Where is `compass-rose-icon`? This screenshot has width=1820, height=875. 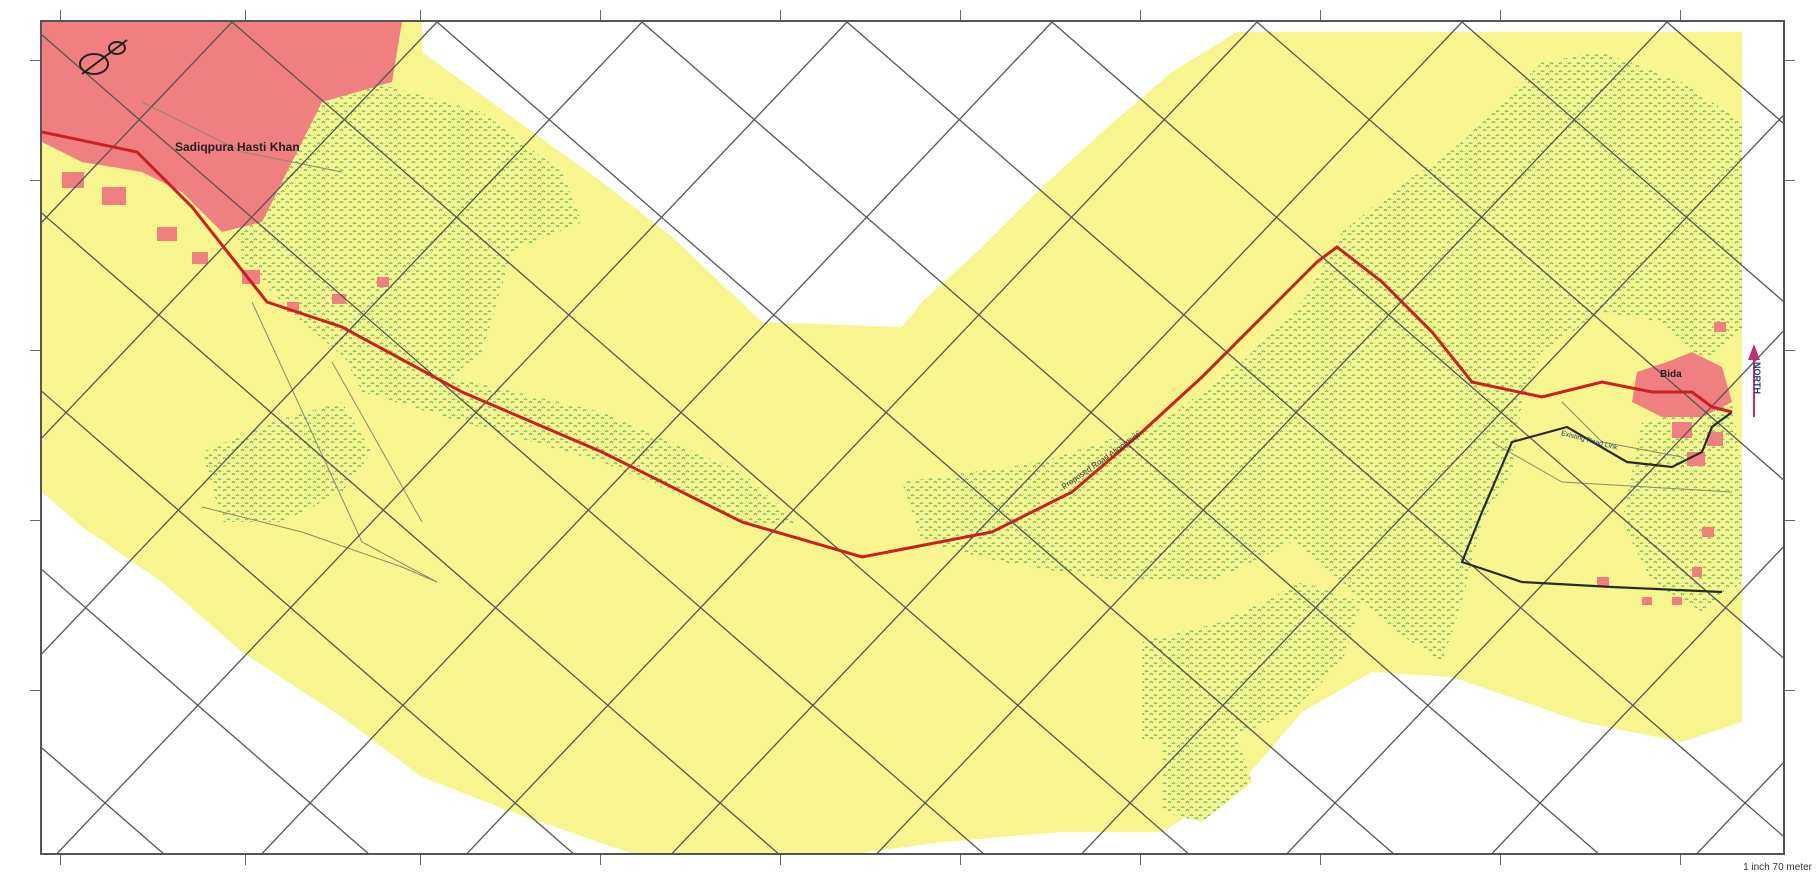 compass-rose-icon is located at coordinates (103, 57).